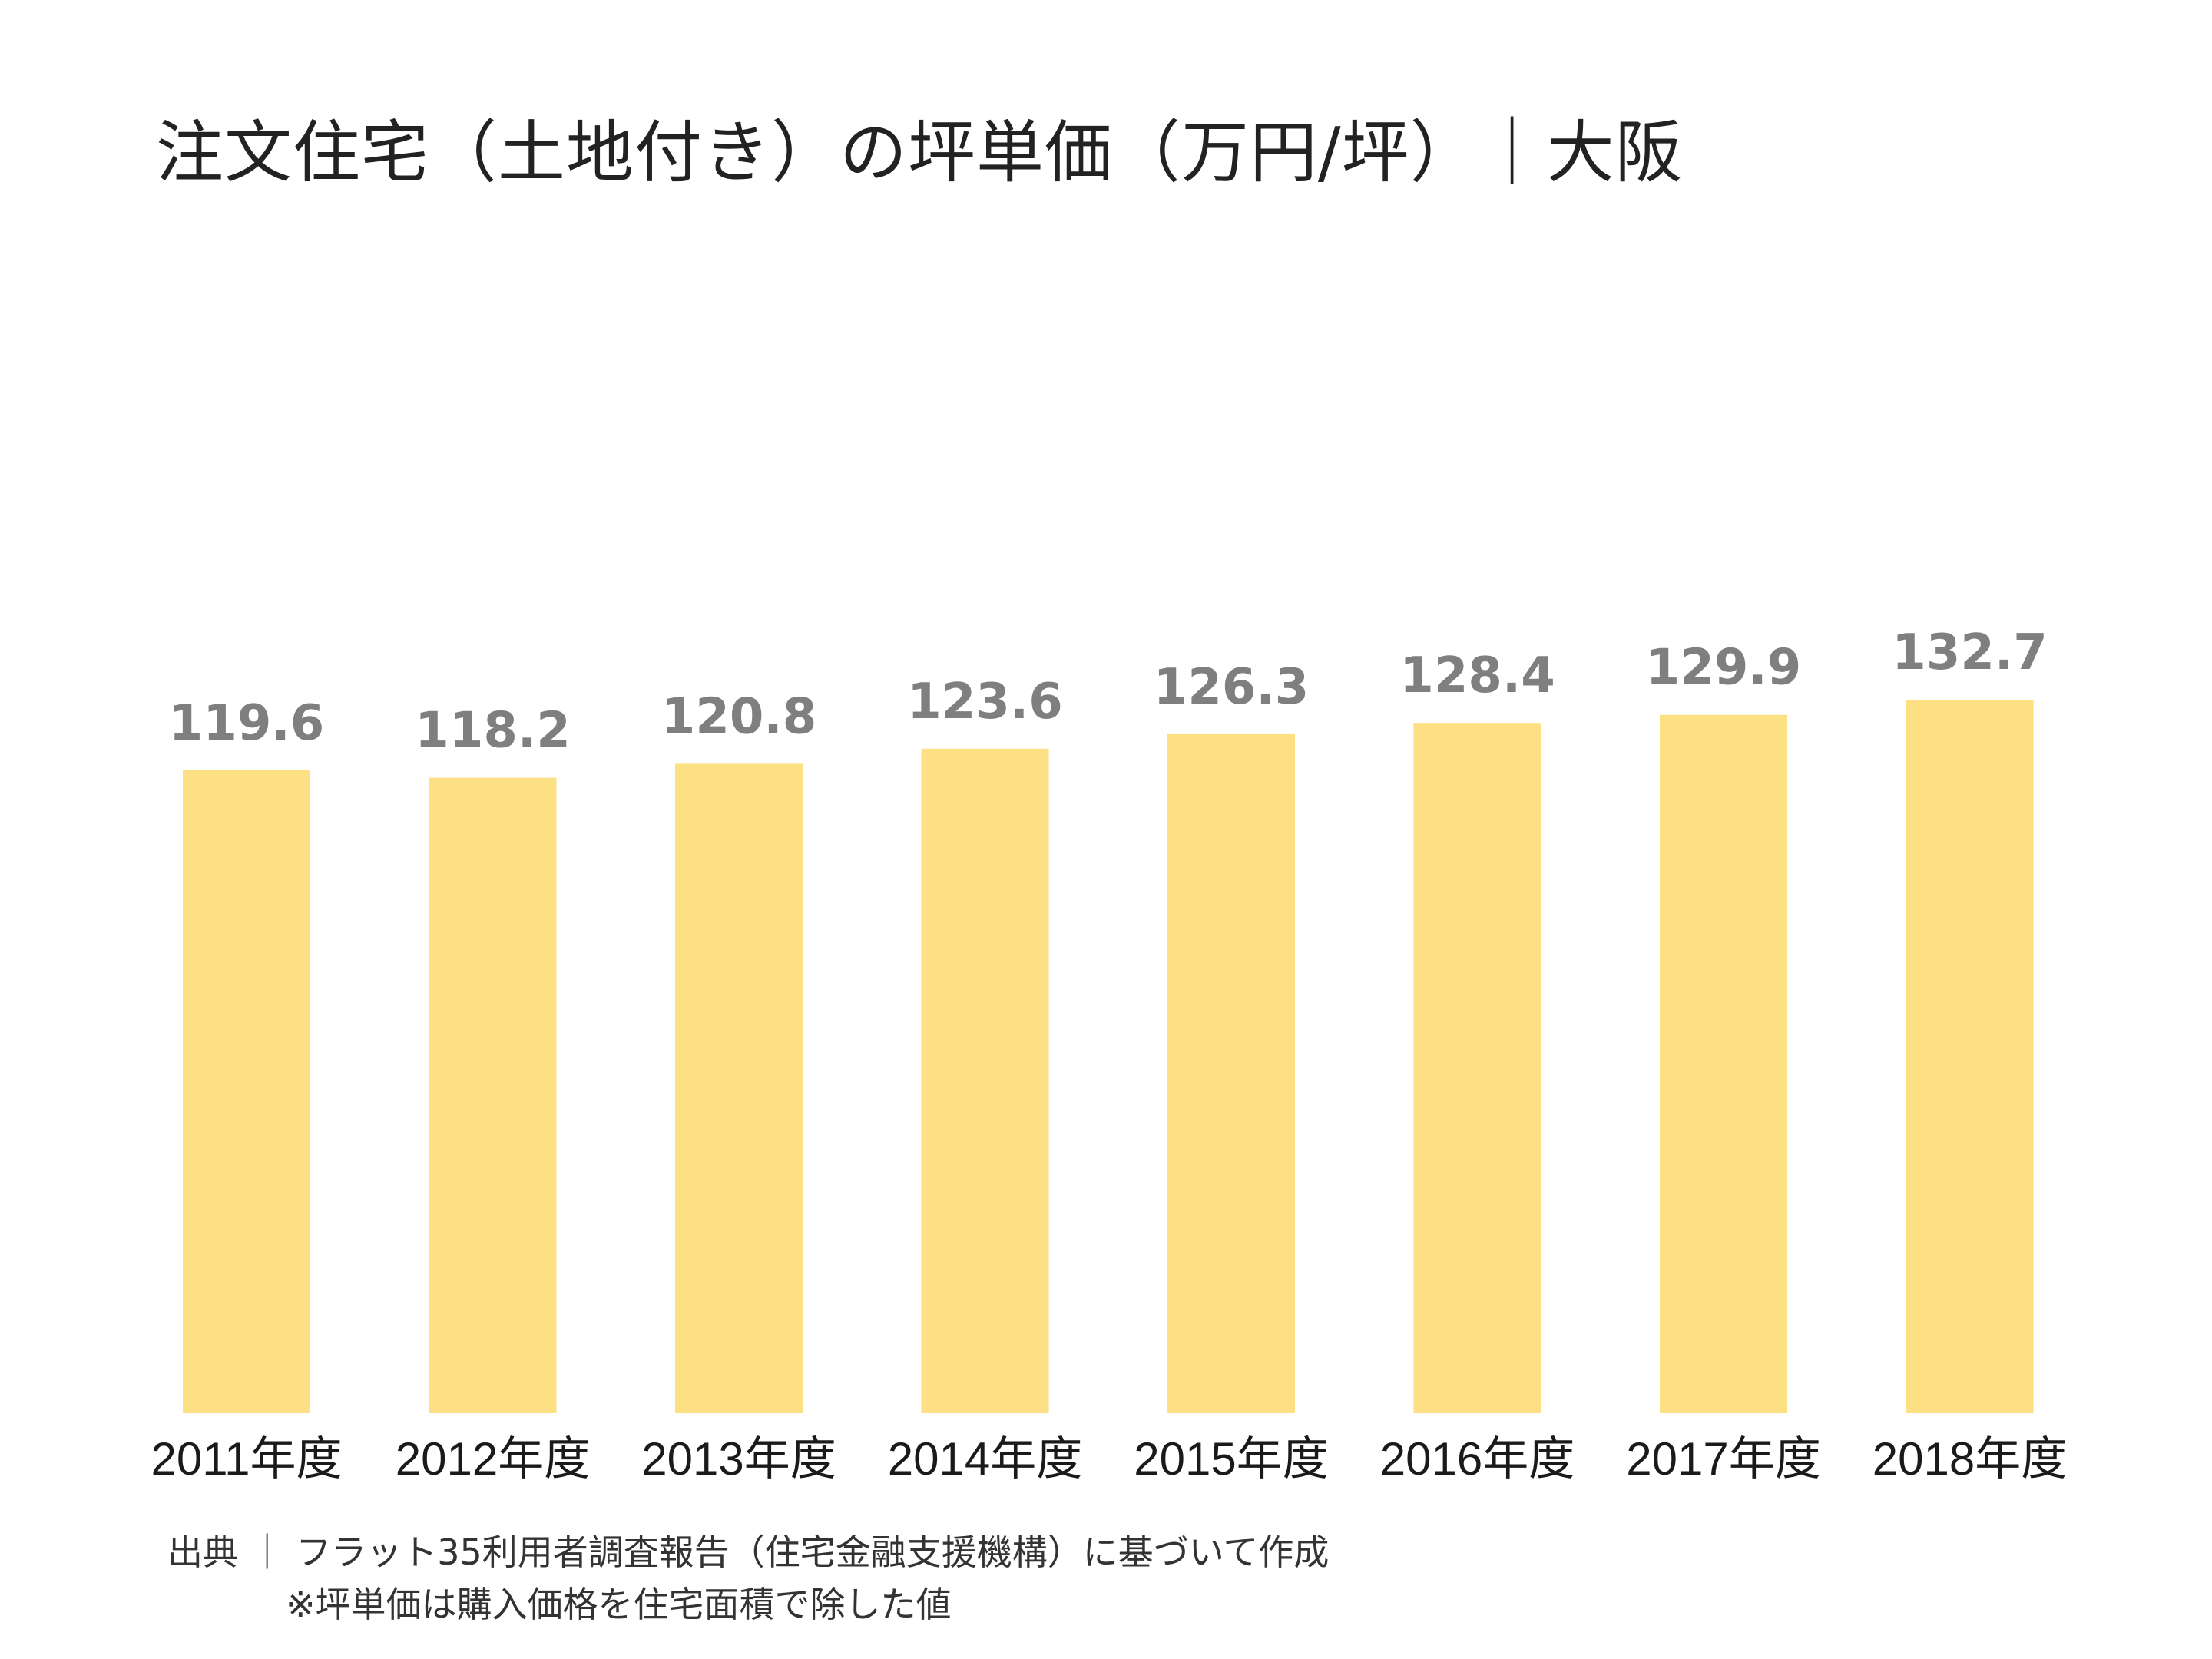  Describe the element at coordinates (738, 1459) in the screenshot. I see `x-tick-label: 2013年度` at that location.